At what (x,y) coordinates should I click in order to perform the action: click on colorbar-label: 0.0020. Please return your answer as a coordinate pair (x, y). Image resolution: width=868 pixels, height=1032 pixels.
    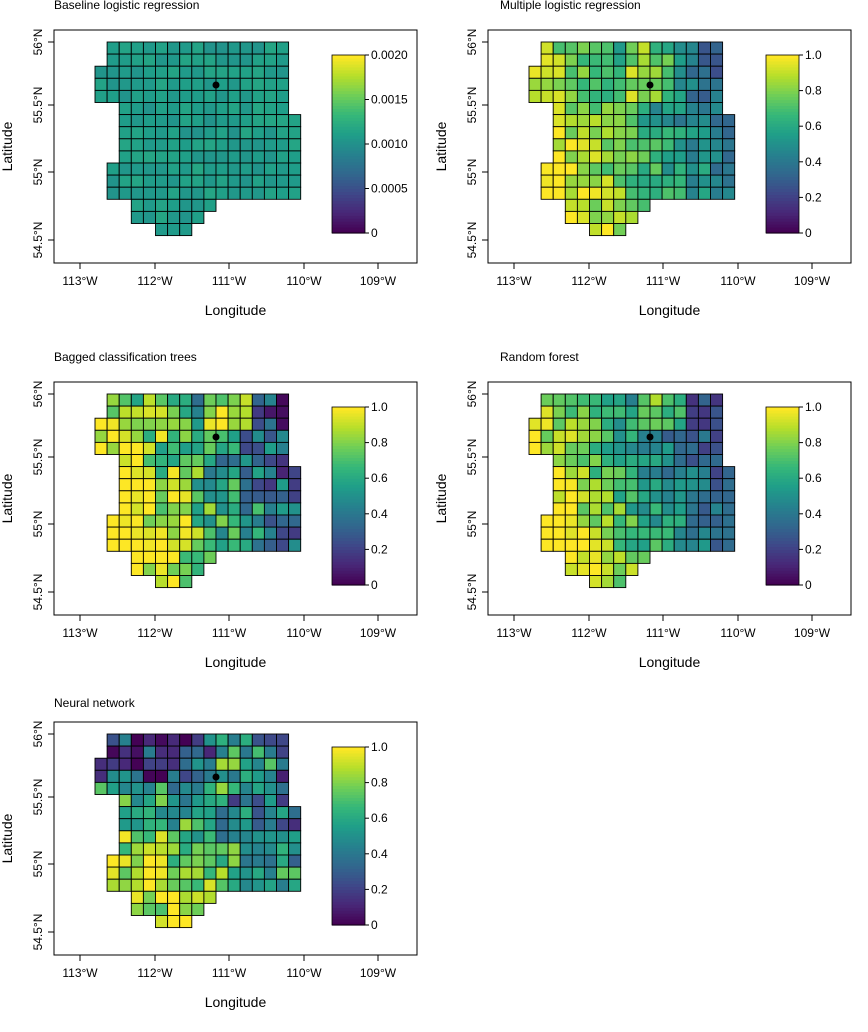
    Looking at the image, I should click on (389, 55).